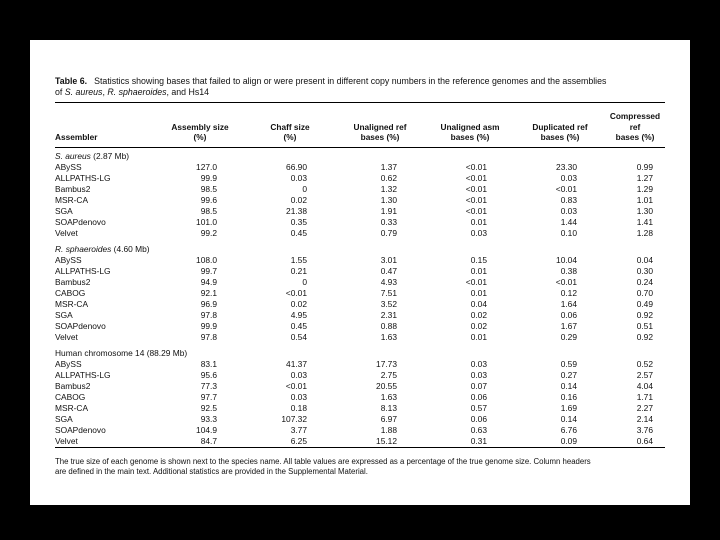 The width and height of the screenshot is (720, 540). What do you see at coordinates (208, 407) in the screenshot?
I see `value-cell: 92.5` at bounding box center [208, 407].